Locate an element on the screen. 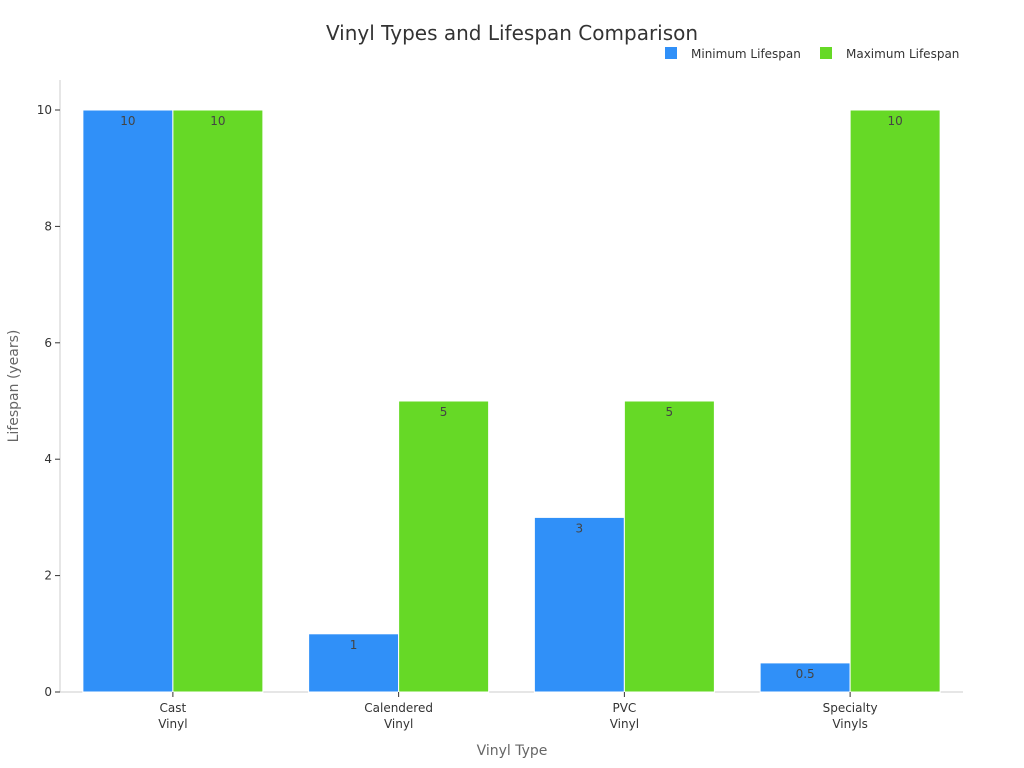 Image resolution: width=1024 pixels, height=768 pixels. x-tick-label-line: PVC is located at coordinates (624, 708).